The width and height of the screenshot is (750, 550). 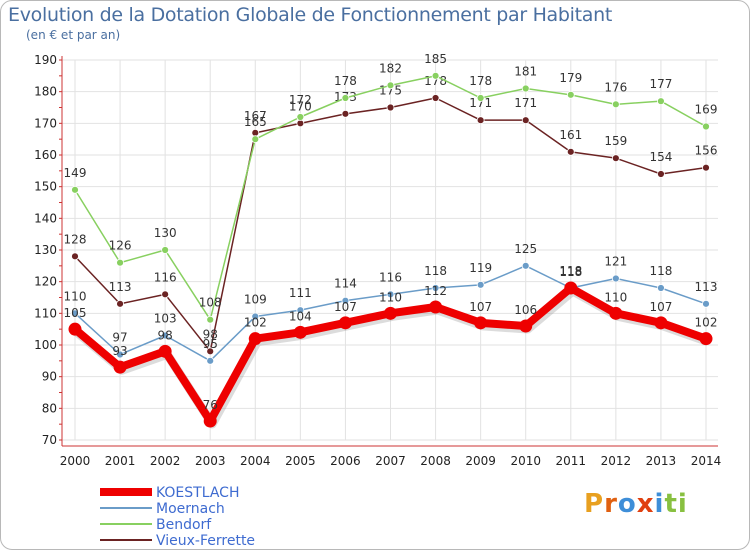 I want to click on logo-letter: r, so click(x=611, y=504).